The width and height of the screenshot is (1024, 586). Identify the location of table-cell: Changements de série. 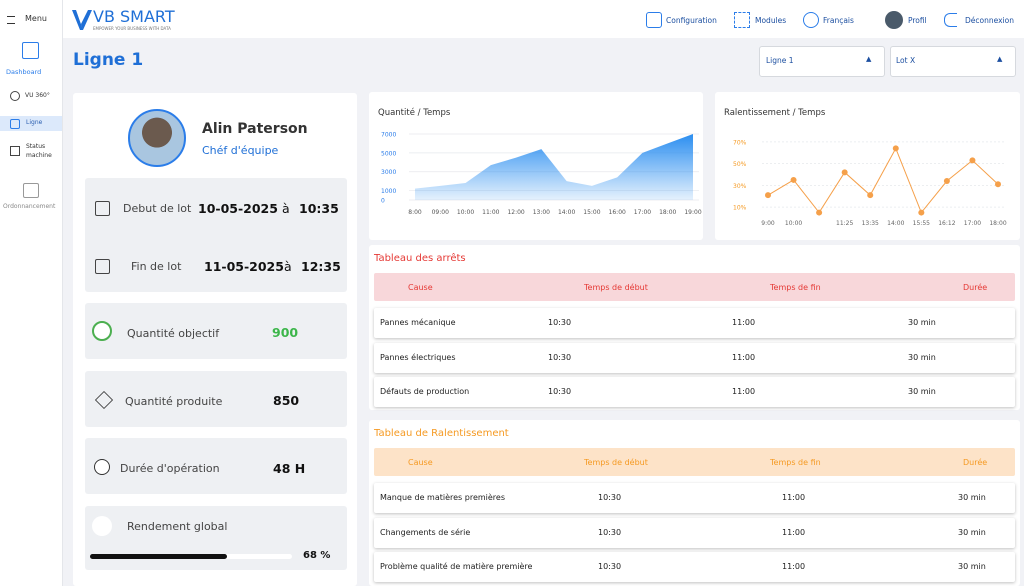
(425, 532).